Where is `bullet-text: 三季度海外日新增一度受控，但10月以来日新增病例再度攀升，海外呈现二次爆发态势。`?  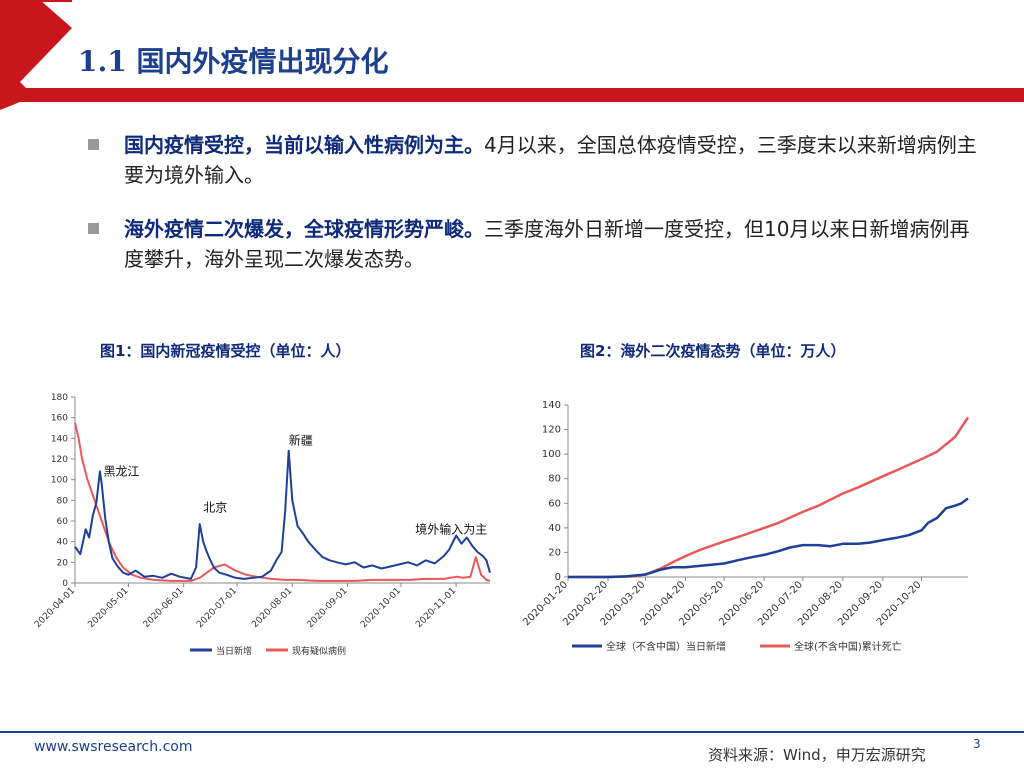 bullet-text: 三季度海外日新增一度受控，但10月以来日新增病例再度攀升，海外呈现二次爆发态势。 is located at coordinates (547, 244).